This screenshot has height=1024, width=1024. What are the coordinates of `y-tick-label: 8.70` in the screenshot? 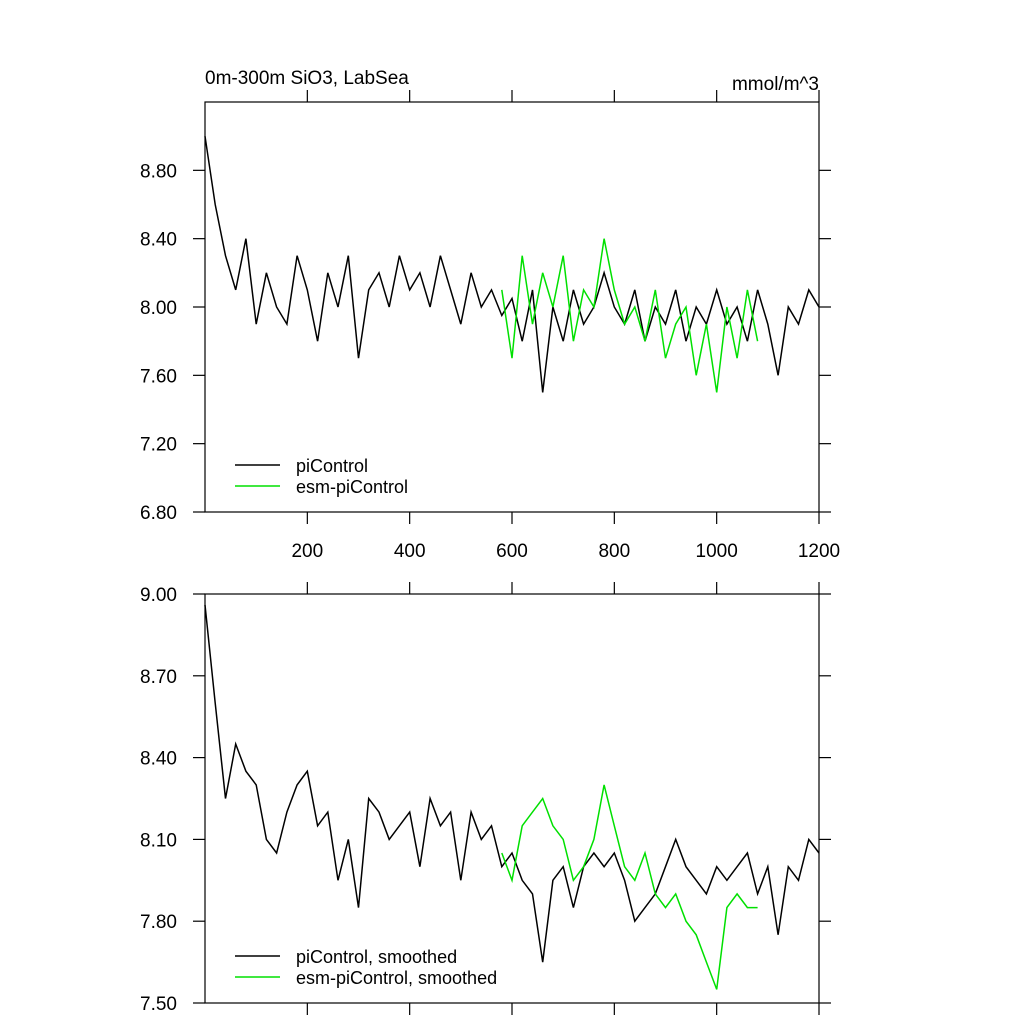 It's located at (158, 677).